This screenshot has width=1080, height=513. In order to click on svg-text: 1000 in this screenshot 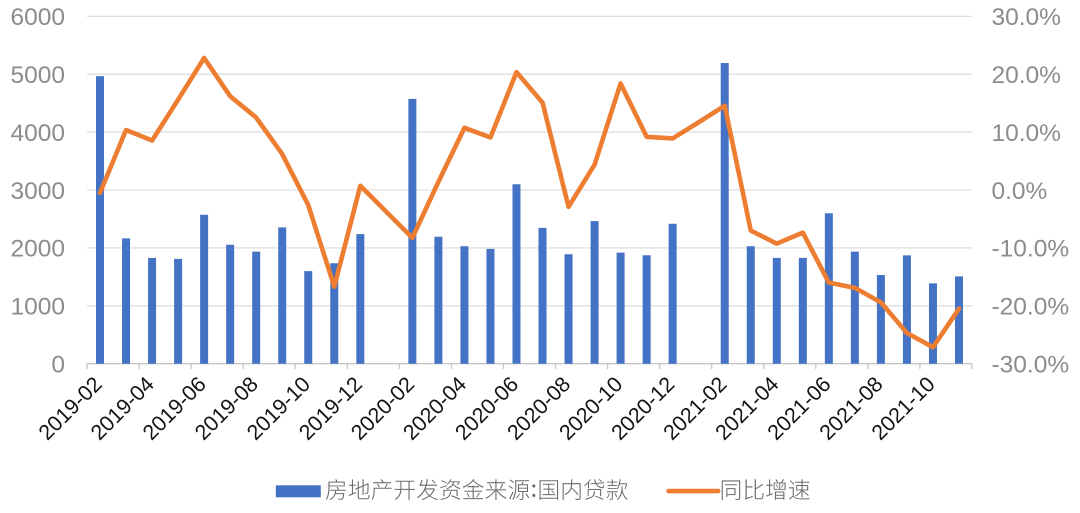, I will do `click(37, 307)`.